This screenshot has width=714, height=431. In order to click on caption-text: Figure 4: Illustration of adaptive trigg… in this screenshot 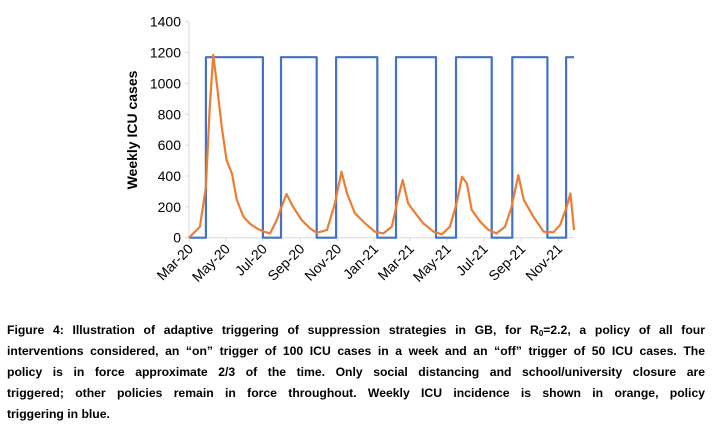, I will do `click(273, 330)`.